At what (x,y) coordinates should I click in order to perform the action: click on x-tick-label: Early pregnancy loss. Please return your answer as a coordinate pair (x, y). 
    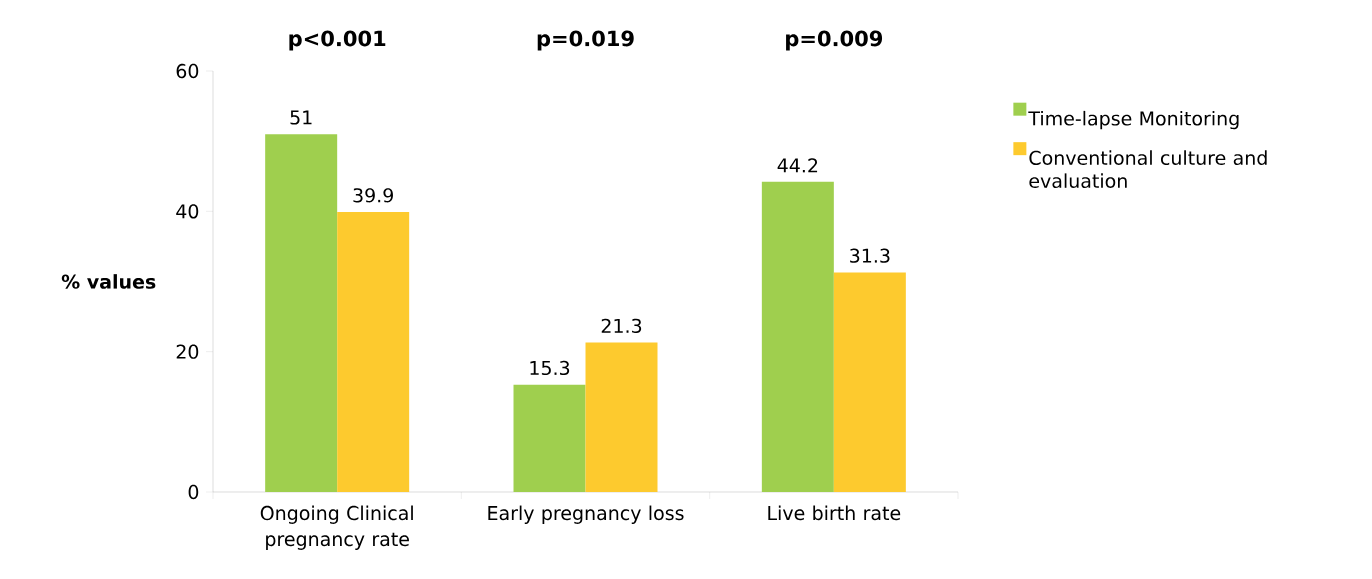
    Looking at the image, I should click on (586, 514).